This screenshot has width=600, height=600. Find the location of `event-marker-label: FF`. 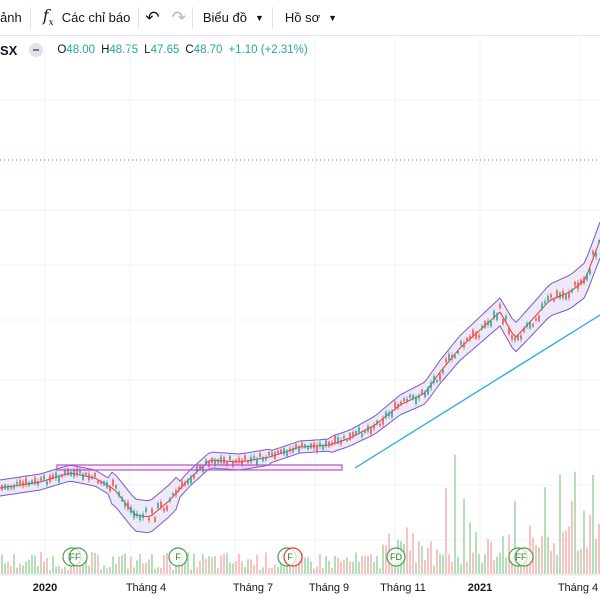

event-marker-label: FF is located at coordinates (521, 557).